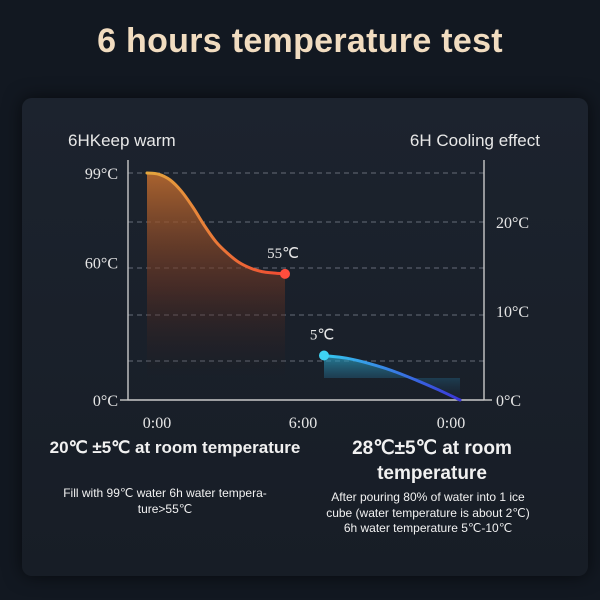 Image resolution: width=600 pixels, height=600 pixels. Describe the element at coordinates (322, 336) in the screenshot. I see `cooling-annotation: 5℃` at that location.